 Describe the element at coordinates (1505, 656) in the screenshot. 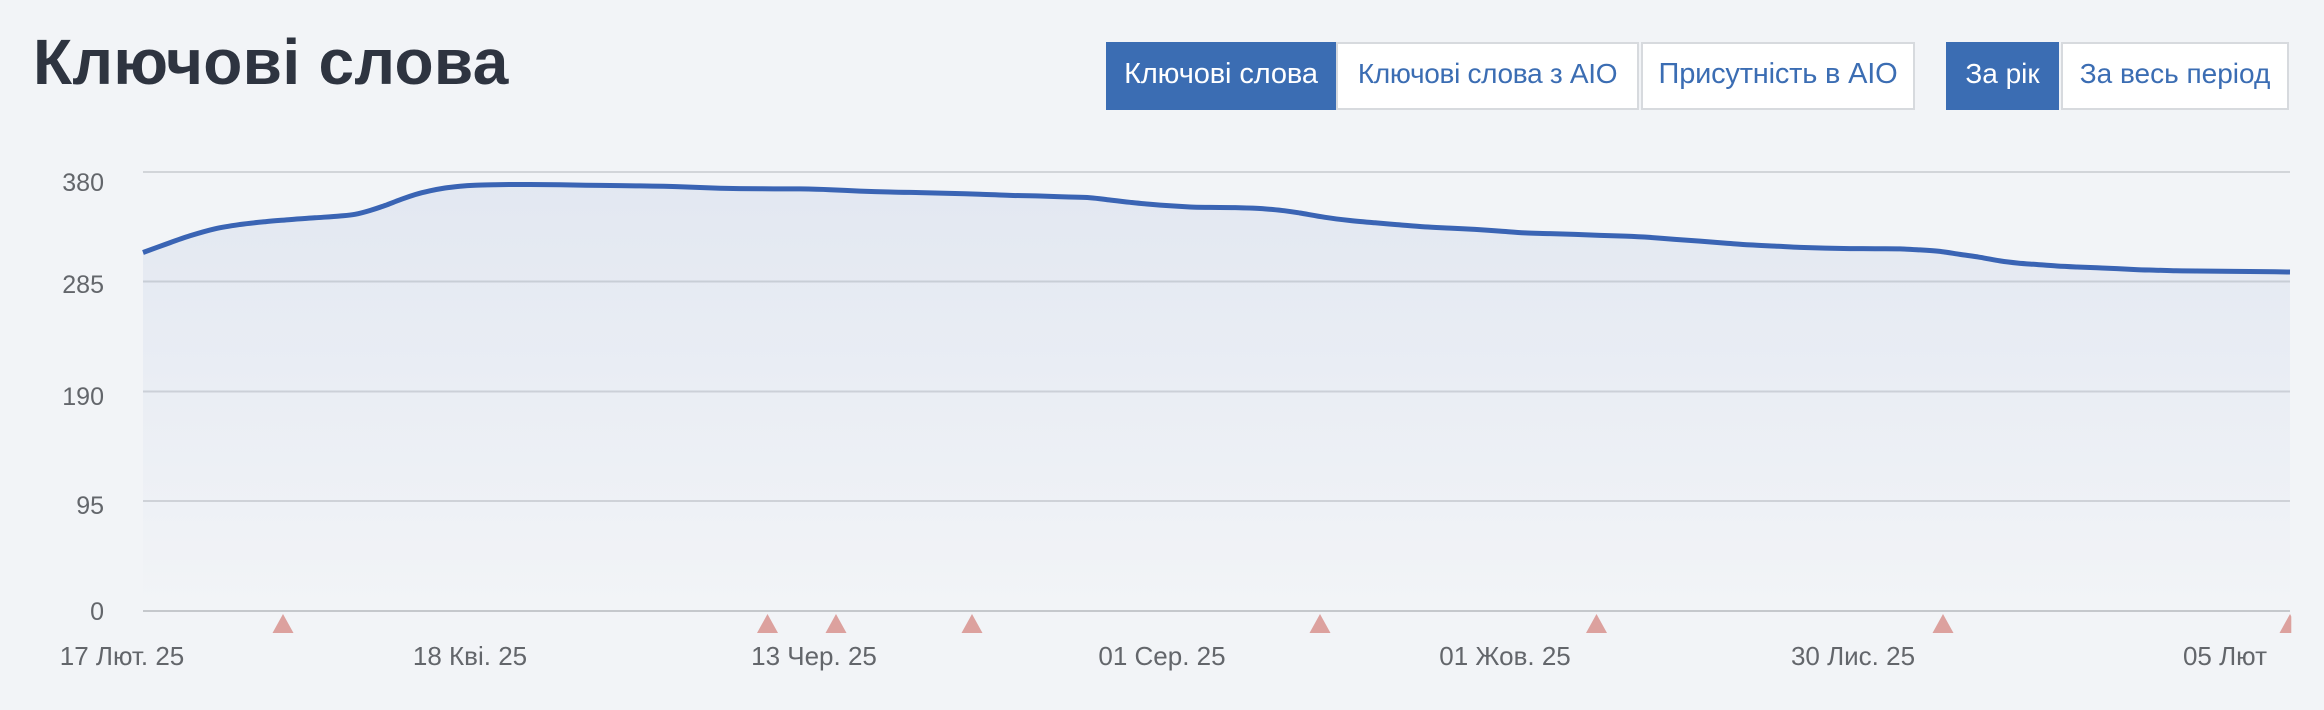

I see `svg-text: 01 Жов. 25` at that location.